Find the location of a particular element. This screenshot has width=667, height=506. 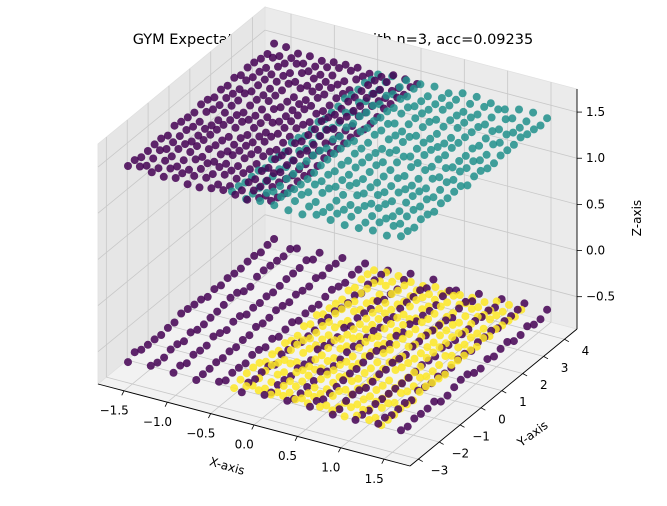

z-tick-label: 0.5 is located at coordinates (595, 204).